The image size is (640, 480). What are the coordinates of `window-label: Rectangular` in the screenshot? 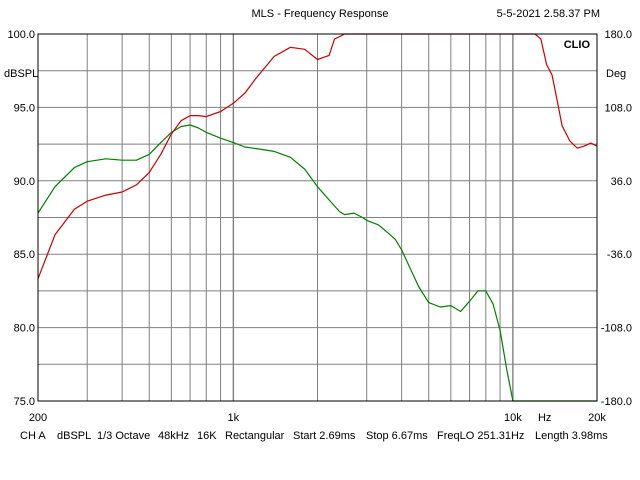 It's located at (255, 436).